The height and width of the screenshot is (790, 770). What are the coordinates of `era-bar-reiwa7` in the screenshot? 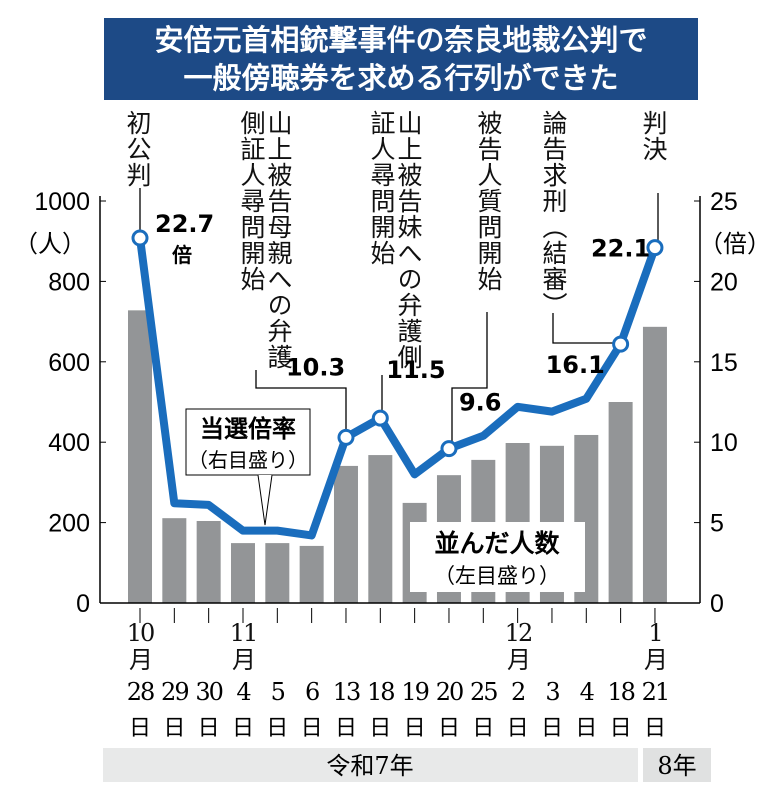 It's located at (370, 765).